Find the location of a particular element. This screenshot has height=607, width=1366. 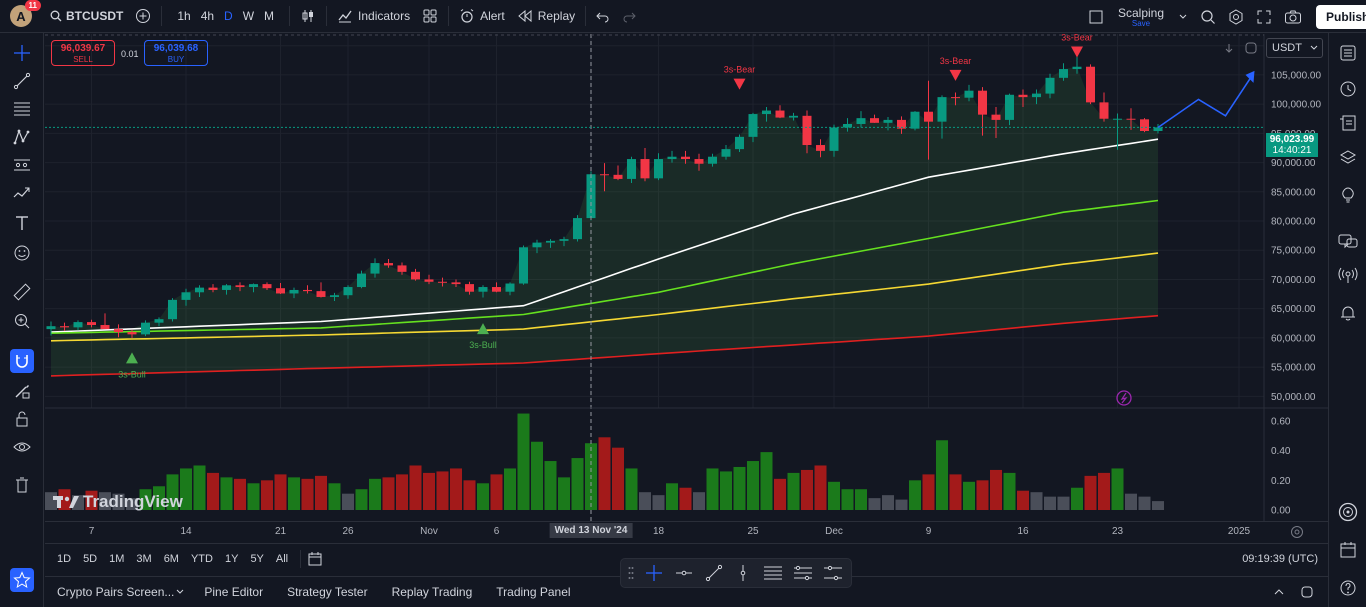

layers-button is located at coordinates (1348, 158).